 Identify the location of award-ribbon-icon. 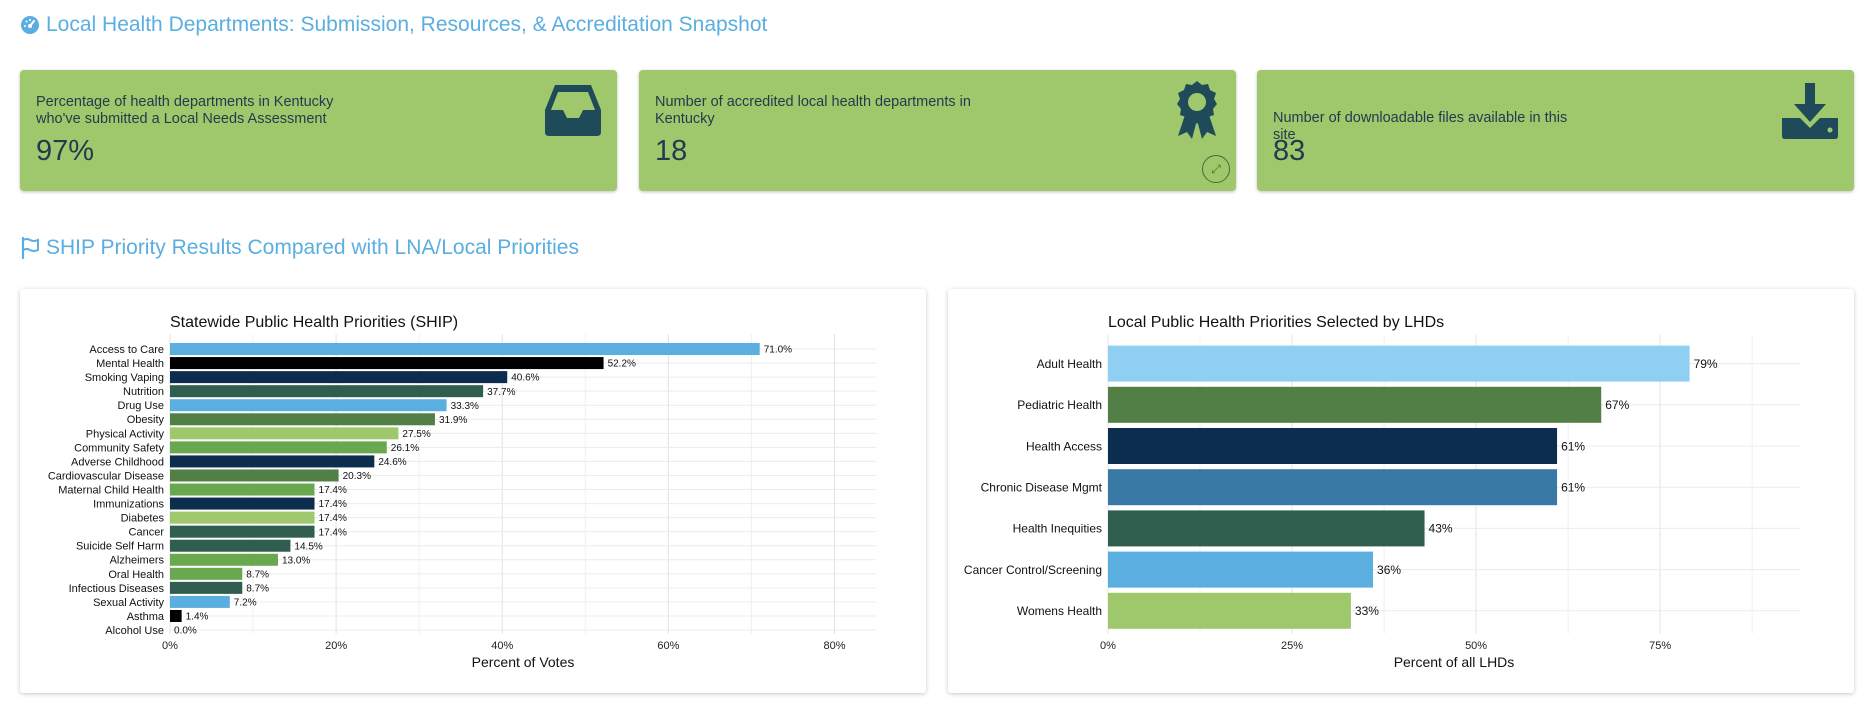
(1197, 112).